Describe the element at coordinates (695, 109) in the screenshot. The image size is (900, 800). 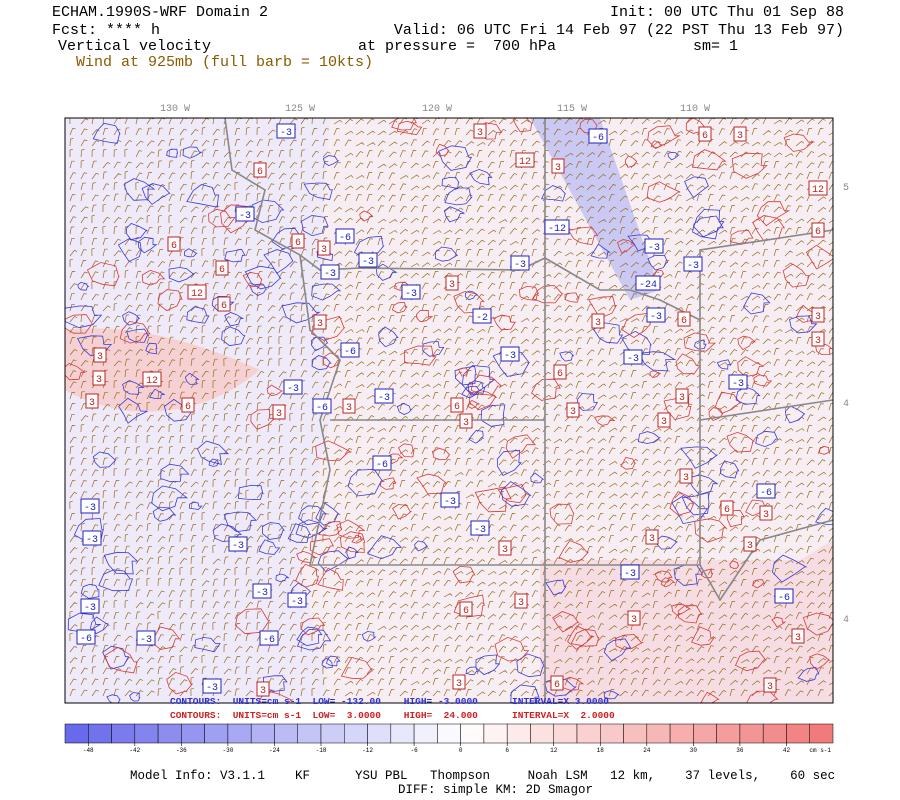
I see `longitude-label: 110 W` at that location.